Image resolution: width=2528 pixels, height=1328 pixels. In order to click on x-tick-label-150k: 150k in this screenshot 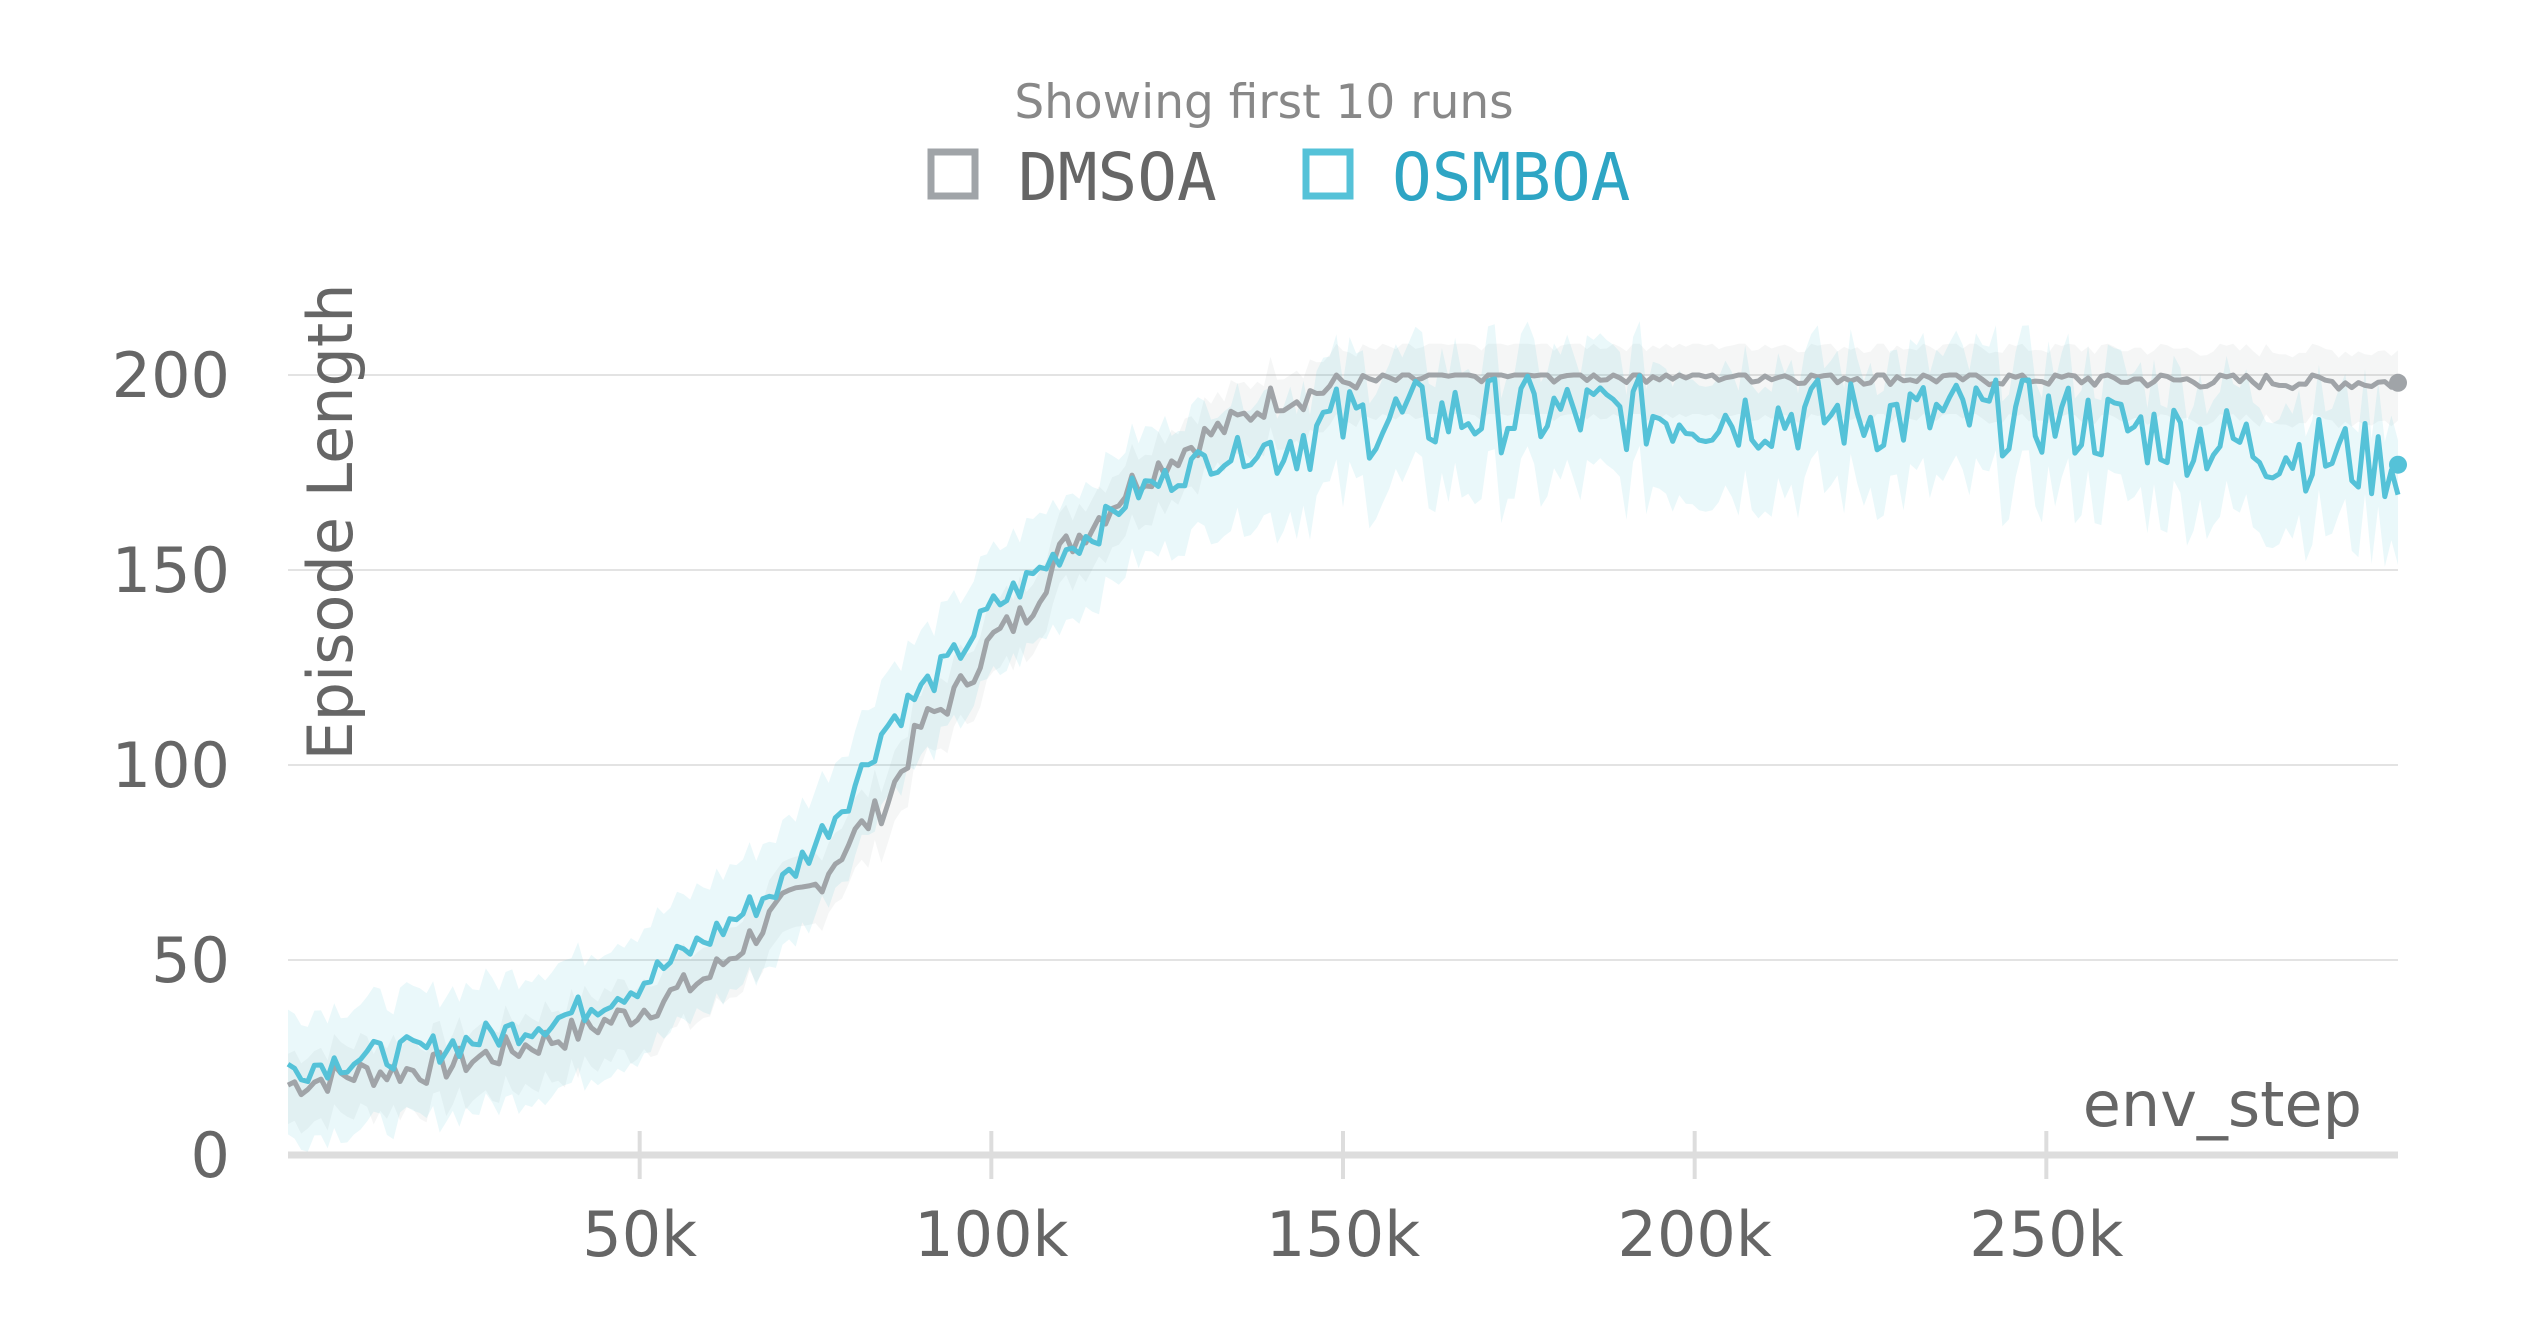, I will do `click(1343, 1234)`.